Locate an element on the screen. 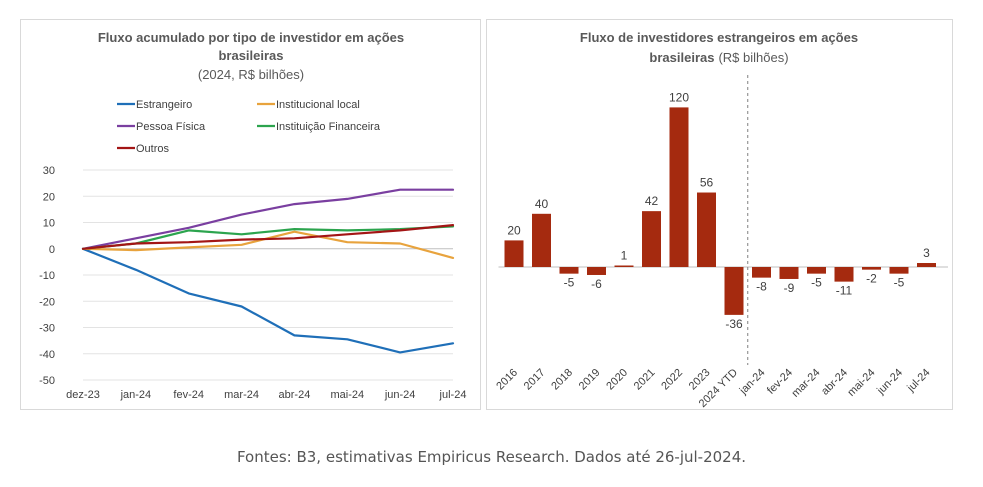 The image size is (983, 487). bar-2024-ytd is located at coordinates (734, 291).